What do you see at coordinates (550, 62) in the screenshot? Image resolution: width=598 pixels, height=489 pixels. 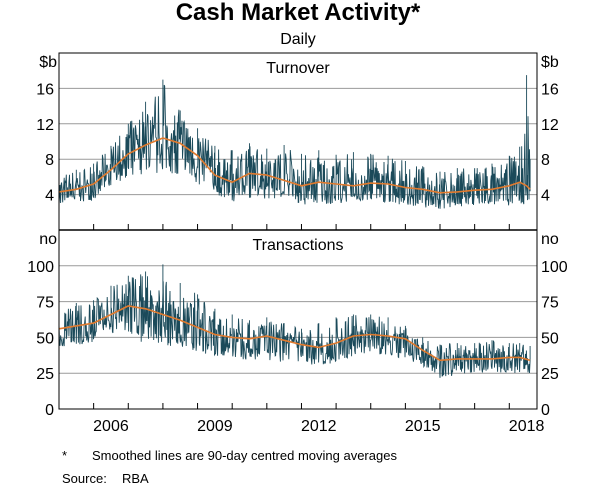 I see `turnover-unit-right: $b` at bounding box center [550, 62].